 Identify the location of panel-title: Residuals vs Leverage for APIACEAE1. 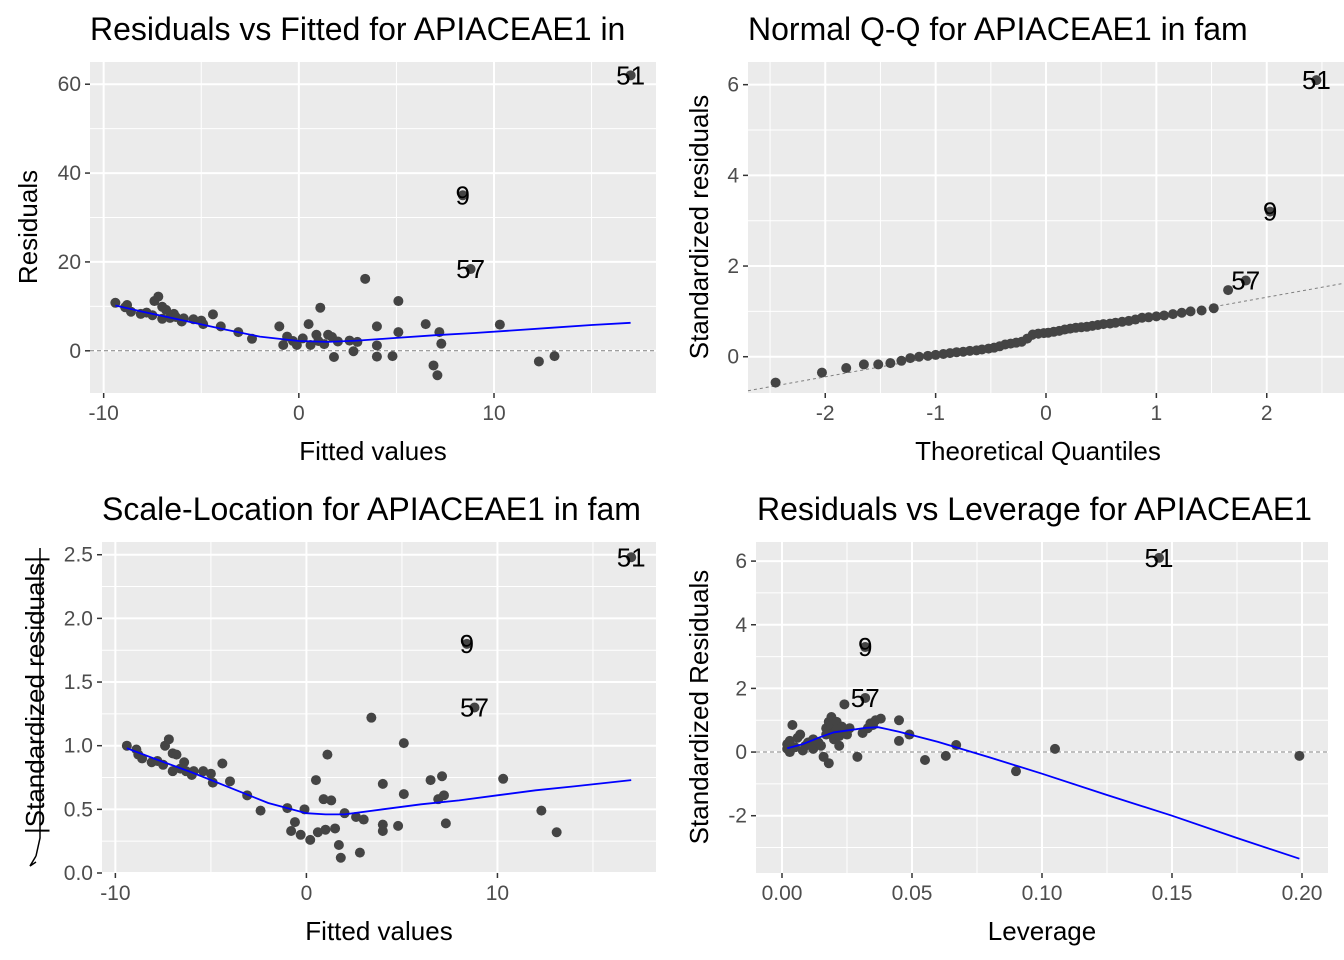
(1034, 509).